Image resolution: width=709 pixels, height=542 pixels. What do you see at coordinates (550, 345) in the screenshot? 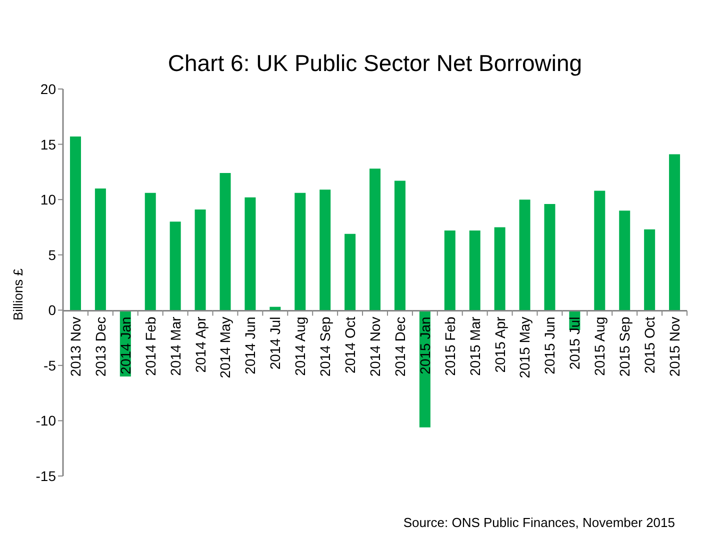
I see `x-tick-label: 2015 Jun` at bounding box center [550, 345].